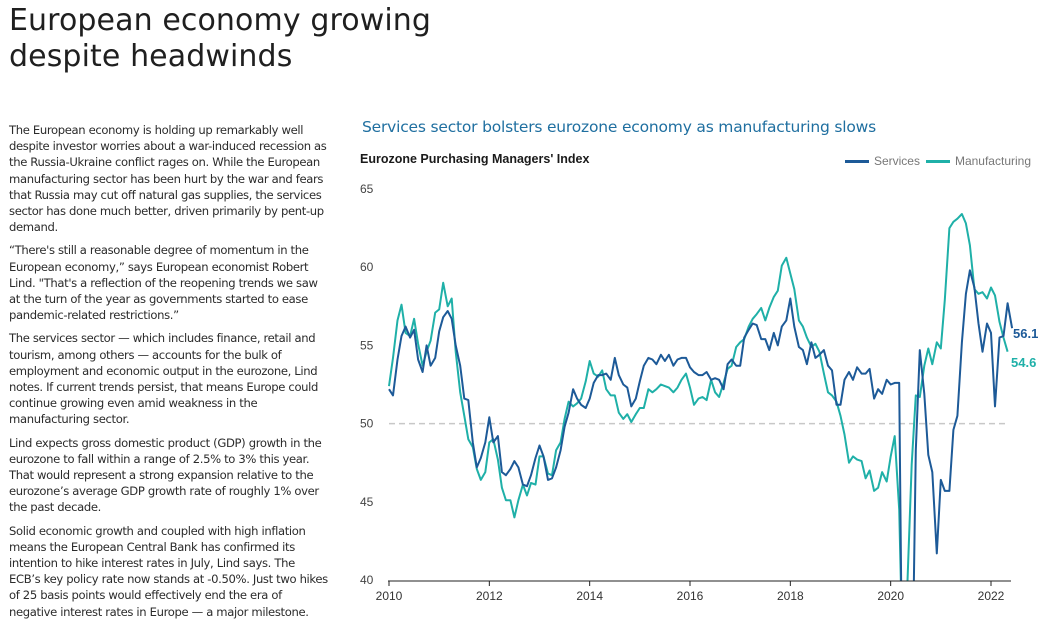 Image resolution: width=1049 pixels, height=627 pixels. I want to click on legend-label-manufacturing: Manufacturing, so click(992, 161).